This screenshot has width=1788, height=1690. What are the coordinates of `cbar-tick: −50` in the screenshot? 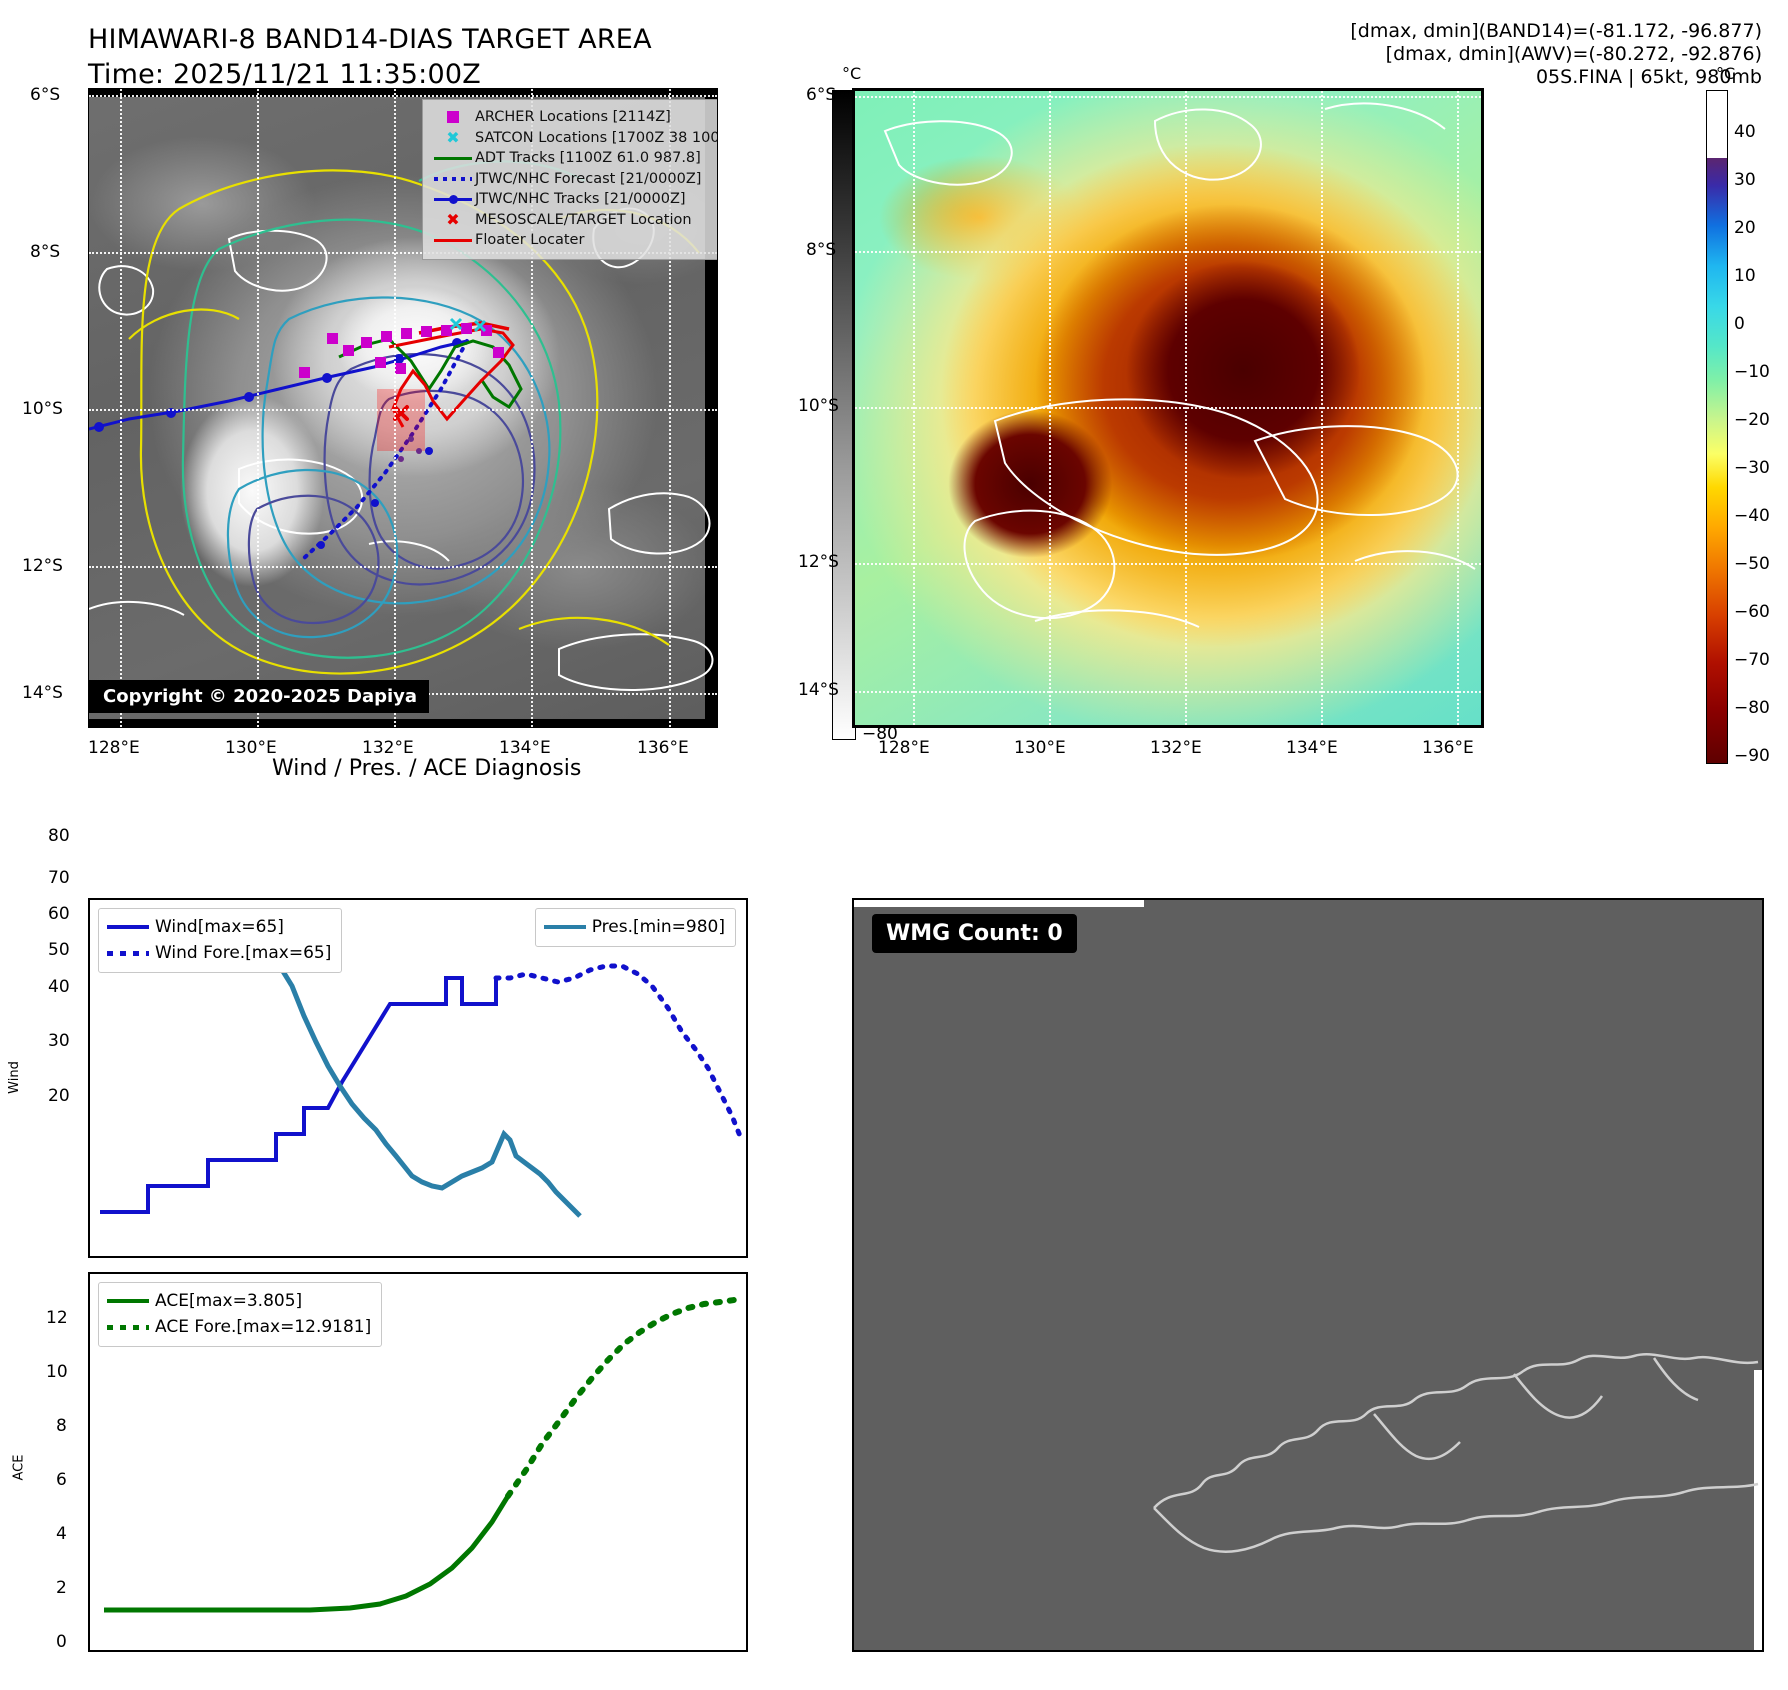 It's located at (1752, 564).